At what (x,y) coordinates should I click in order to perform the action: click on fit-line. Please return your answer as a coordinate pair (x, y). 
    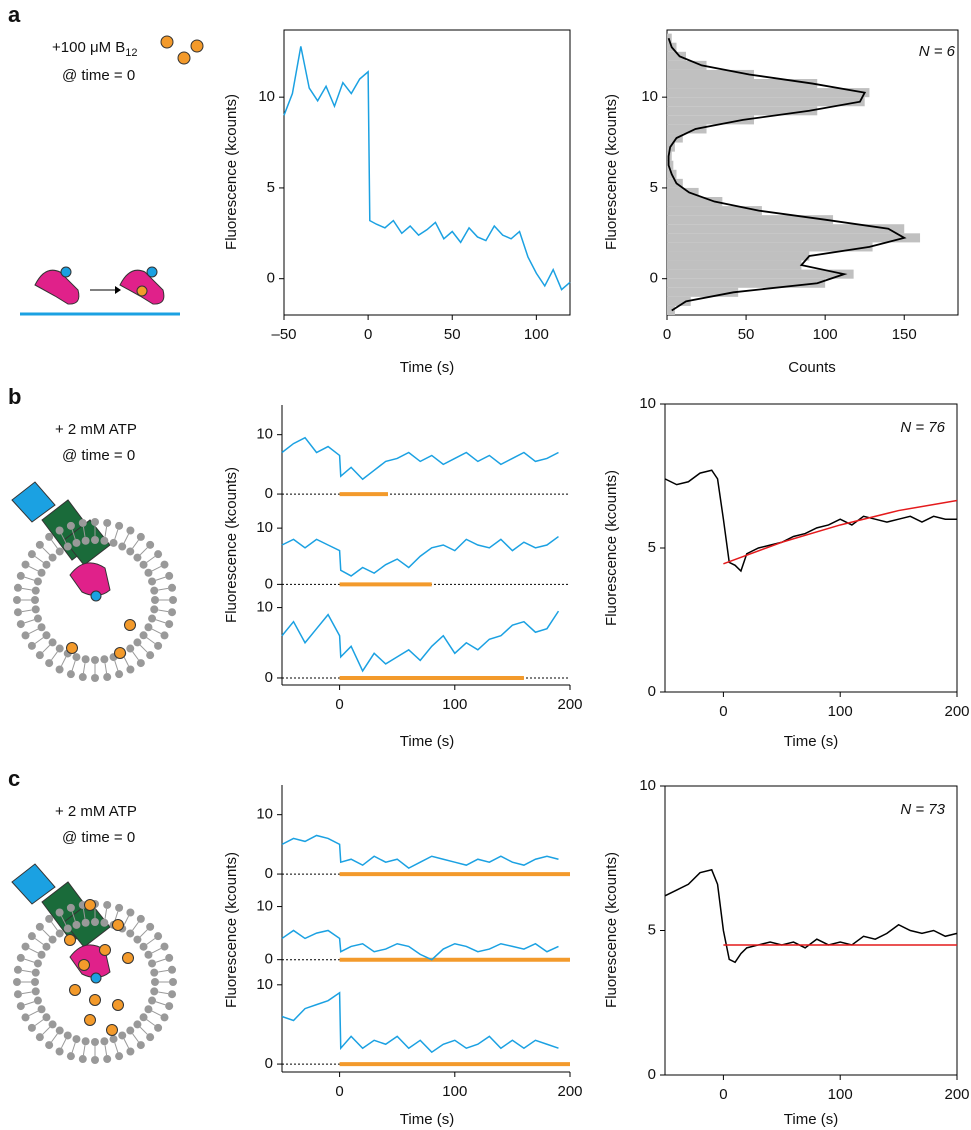
    Looking at the image, I should click on (787, 174).